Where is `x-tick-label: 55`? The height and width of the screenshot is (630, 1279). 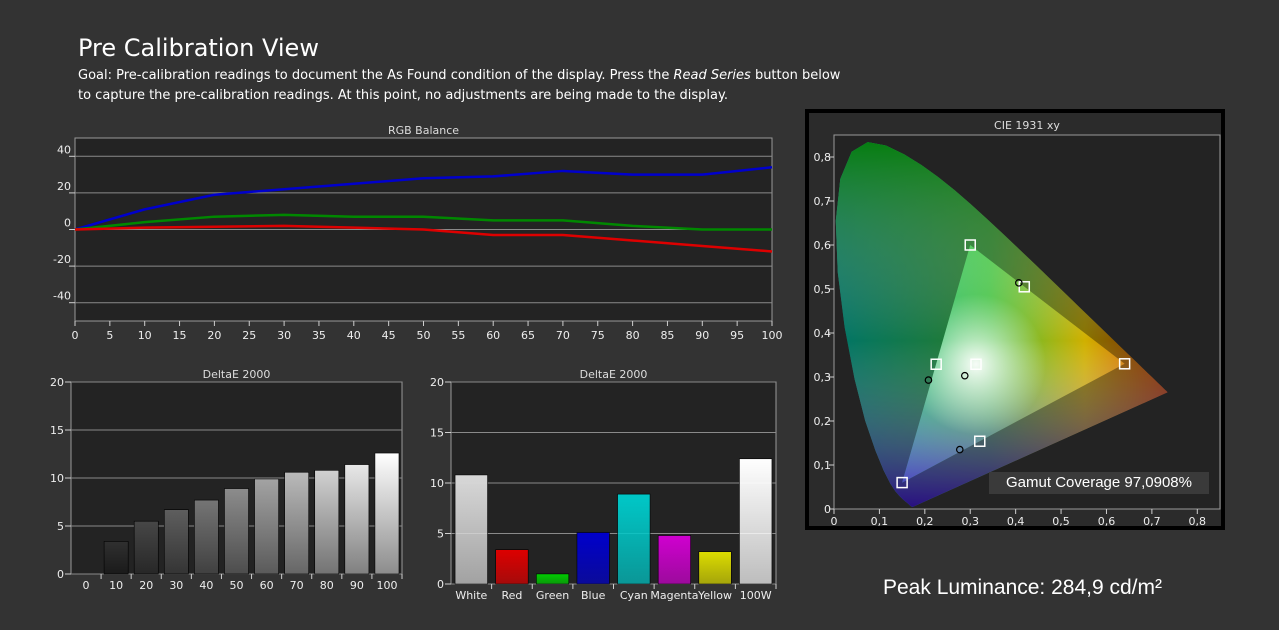 x-tick-label: 55 is located at coordinates (458, 335).